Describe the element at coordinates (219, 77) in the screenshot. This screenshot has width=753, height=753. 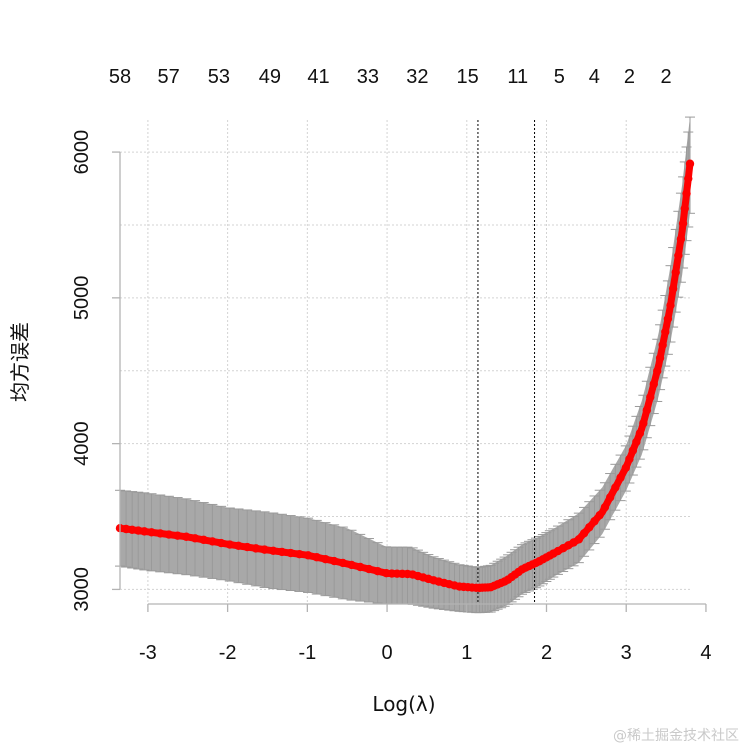
I see `top-axis-label: 53` at that location.